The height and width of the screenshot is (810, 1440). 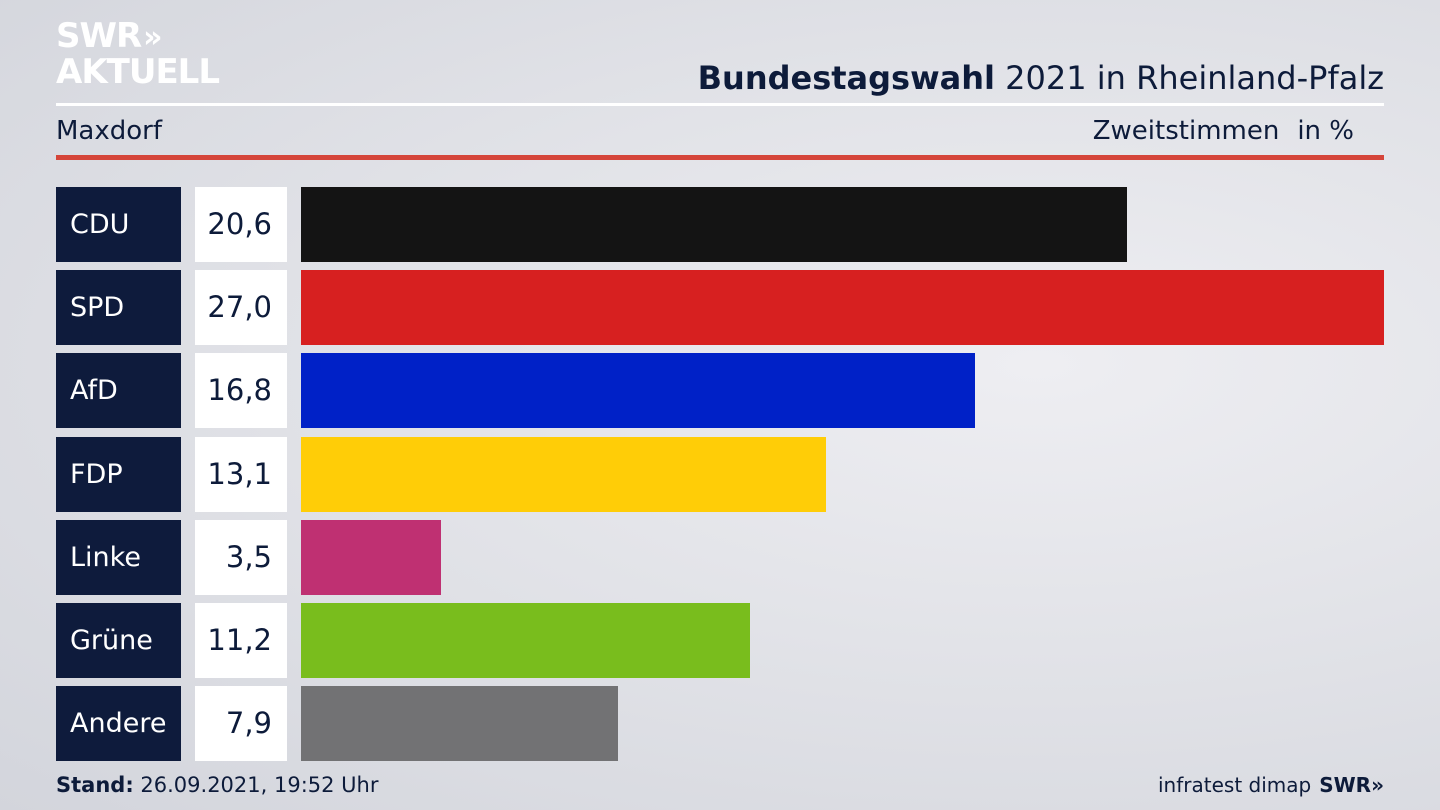 I want to click on value-label: 20,6, so click(x=241, y=224).